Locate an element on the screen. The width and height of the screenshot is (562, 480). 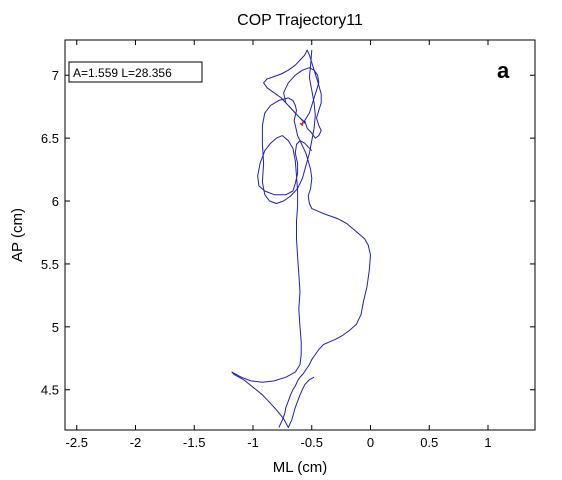
x-axis-title: ML (cm) is located at coordinates (300, 467).